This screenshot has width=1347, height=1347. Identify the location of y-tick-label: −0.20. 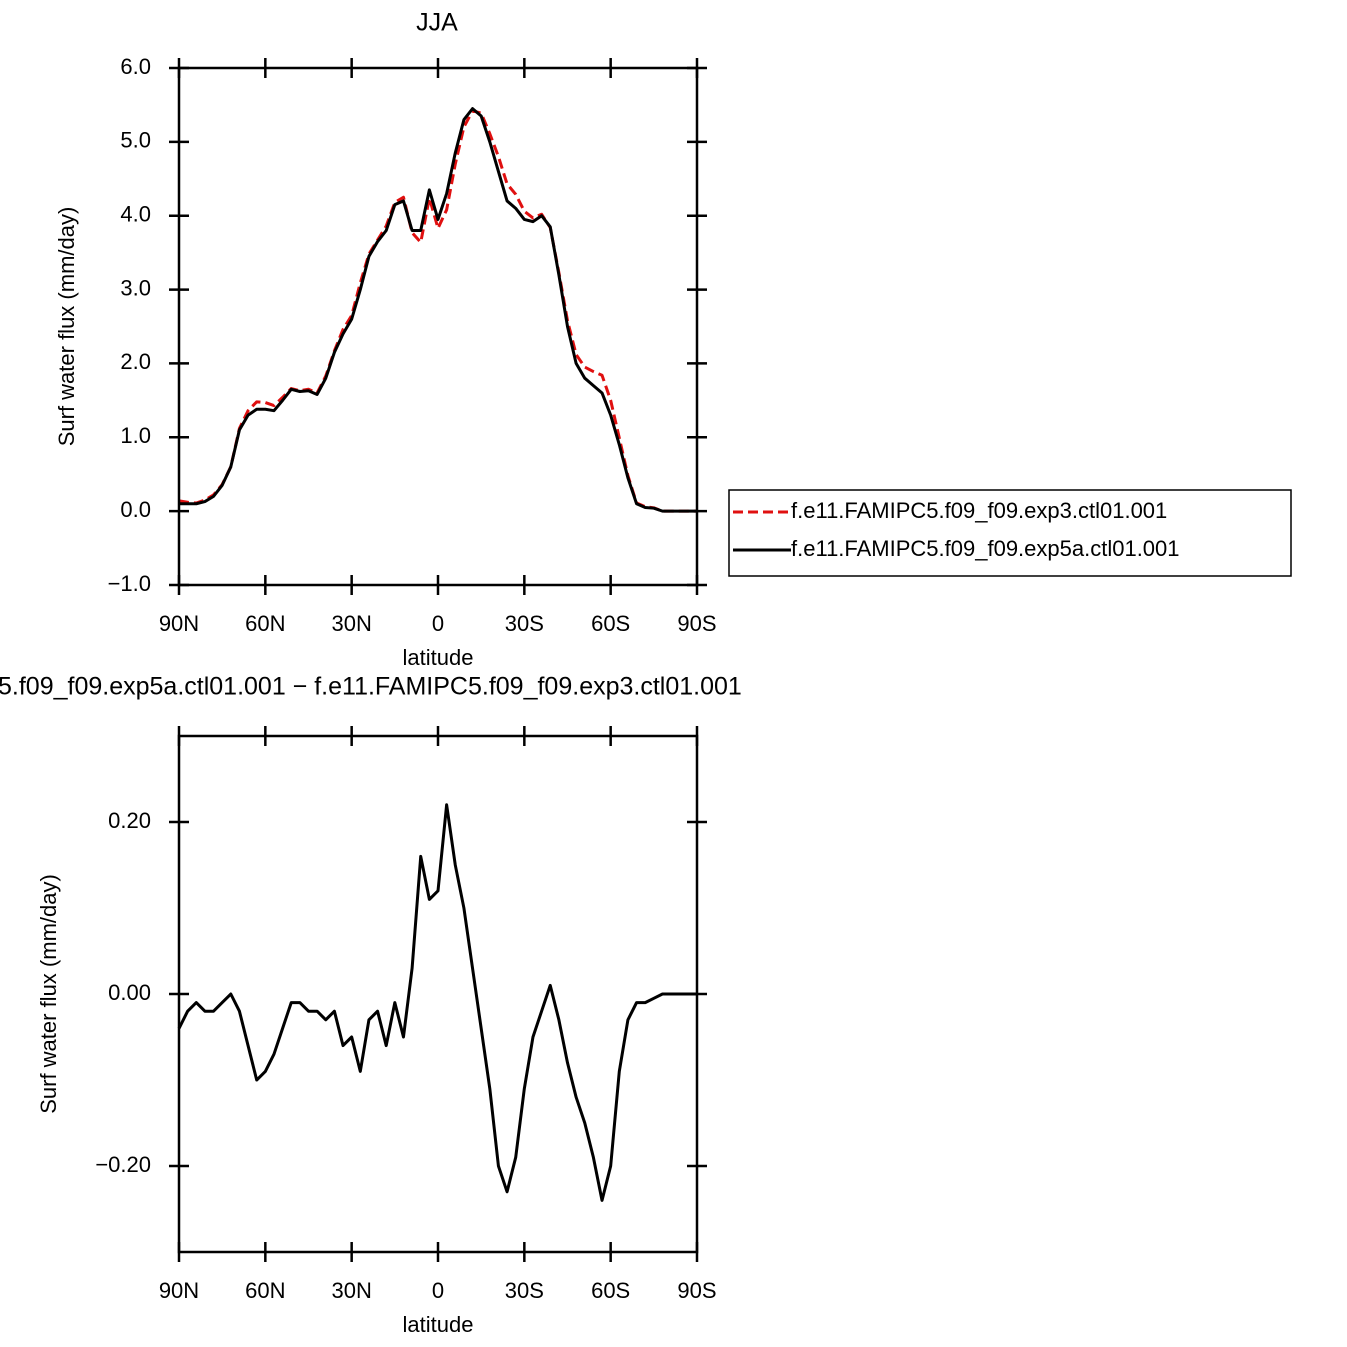
(123, 1164).